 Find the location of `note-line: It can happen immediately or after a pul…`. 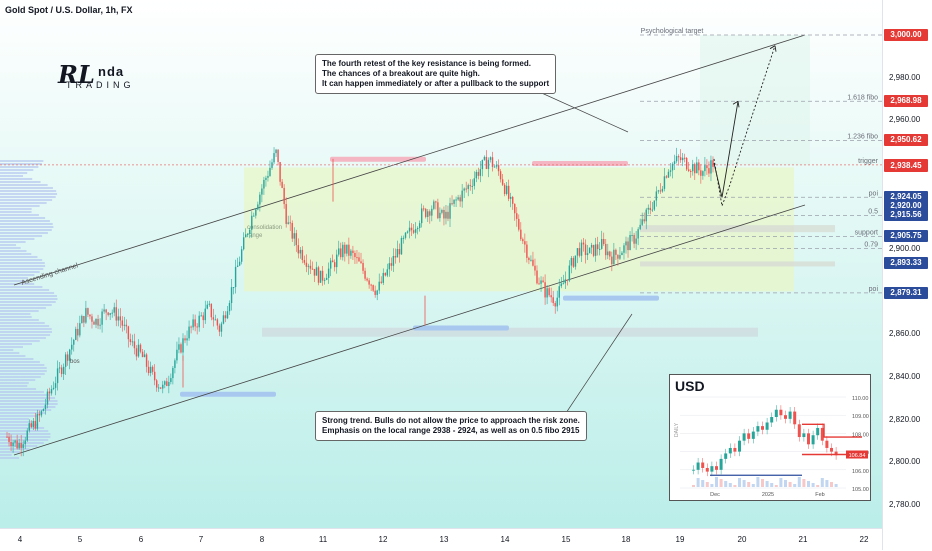

note-line: It can happen immediately or after a pul… is located at coordinates (436, 83).